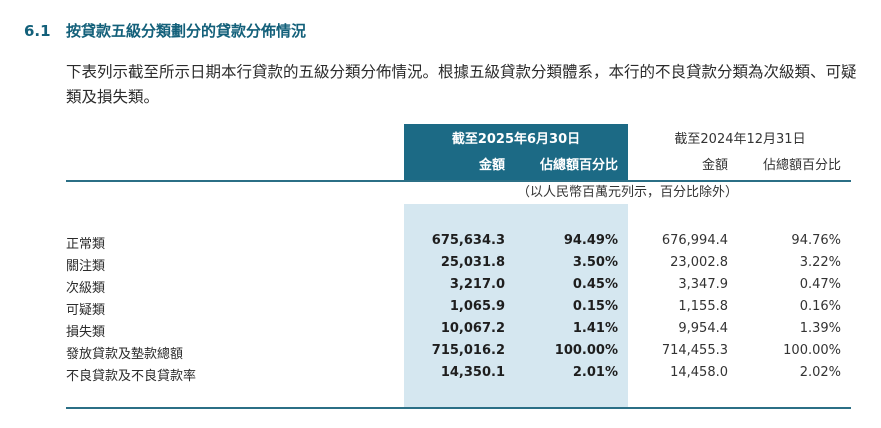 The image size is (881, 428). What do you see at coordinates (86, 310) in the screenshot?
I see `row-label: 可疑類` at bounding box center [86, 310].